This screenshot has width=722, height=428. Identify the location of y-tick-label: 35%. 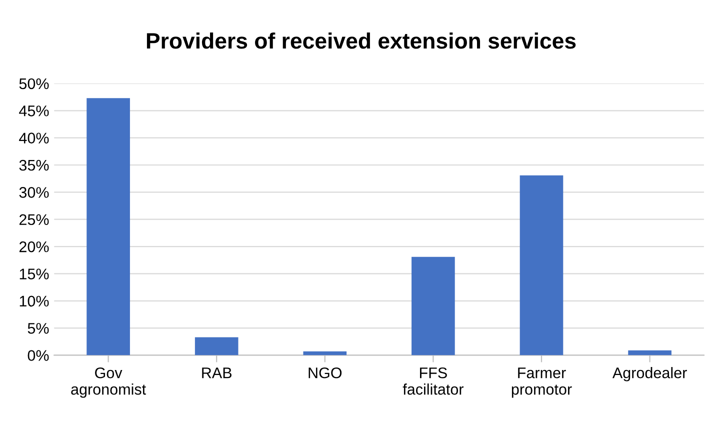
(34, 165).